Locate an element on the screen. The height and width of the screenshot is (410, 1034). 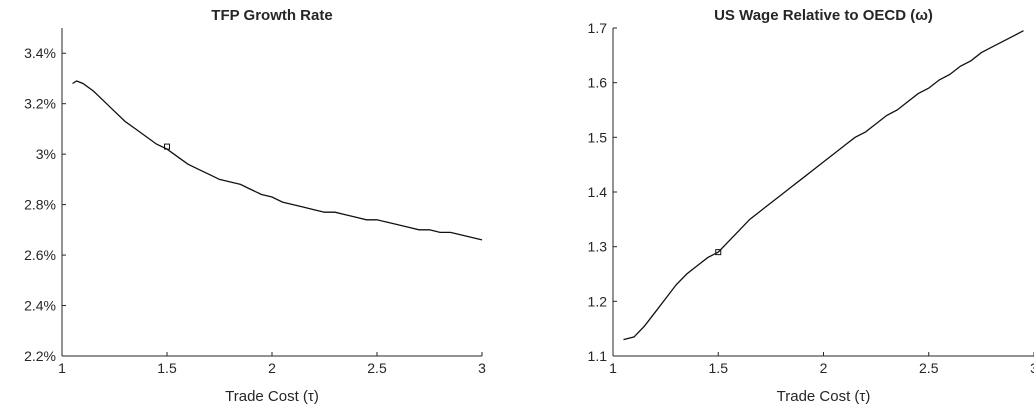
y-tick-label: 2.6% is located at coordinates (40, 255).